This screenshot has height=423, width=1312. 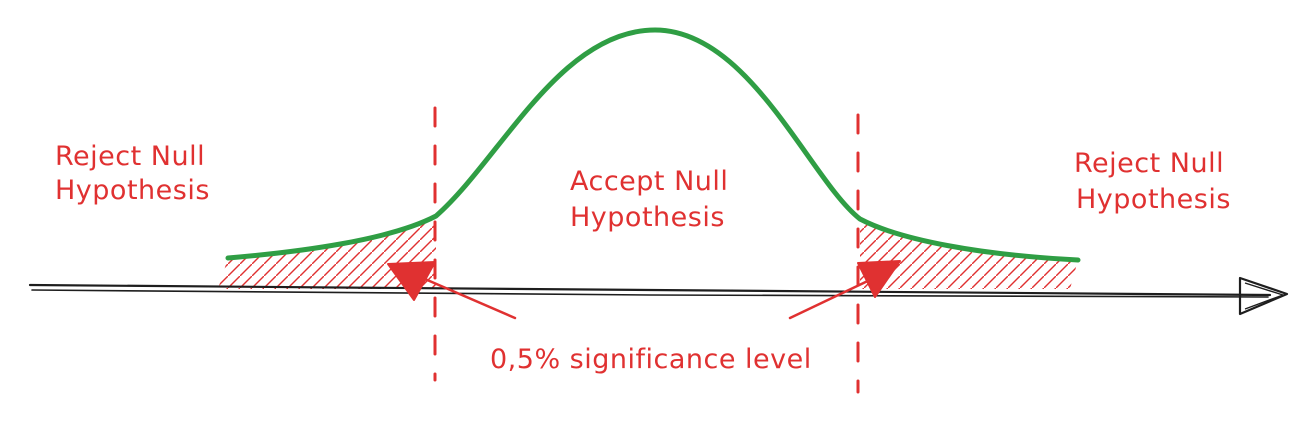 What do you see at coordinates (1149, 163) in the screenshot?
I see `reject-right-label-line1: Reject Null` at bounding box center [1149, 163].